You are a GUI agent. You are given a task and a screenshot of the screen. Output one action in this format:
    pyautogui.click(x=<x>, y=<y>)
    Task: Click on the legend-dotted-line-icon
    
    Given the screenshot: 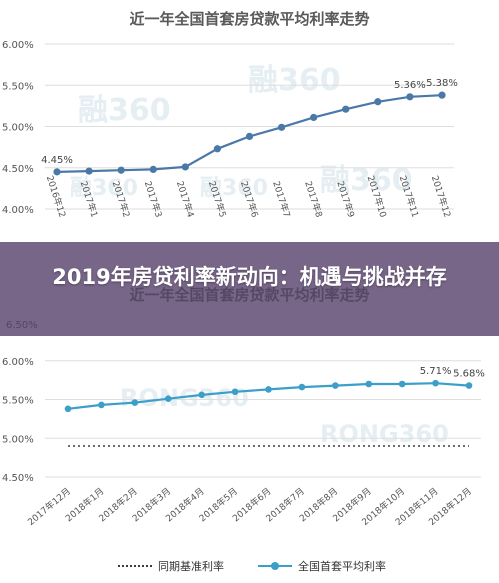 What is the action you would take?
    pyautogui.click(x=135, y=566)
    